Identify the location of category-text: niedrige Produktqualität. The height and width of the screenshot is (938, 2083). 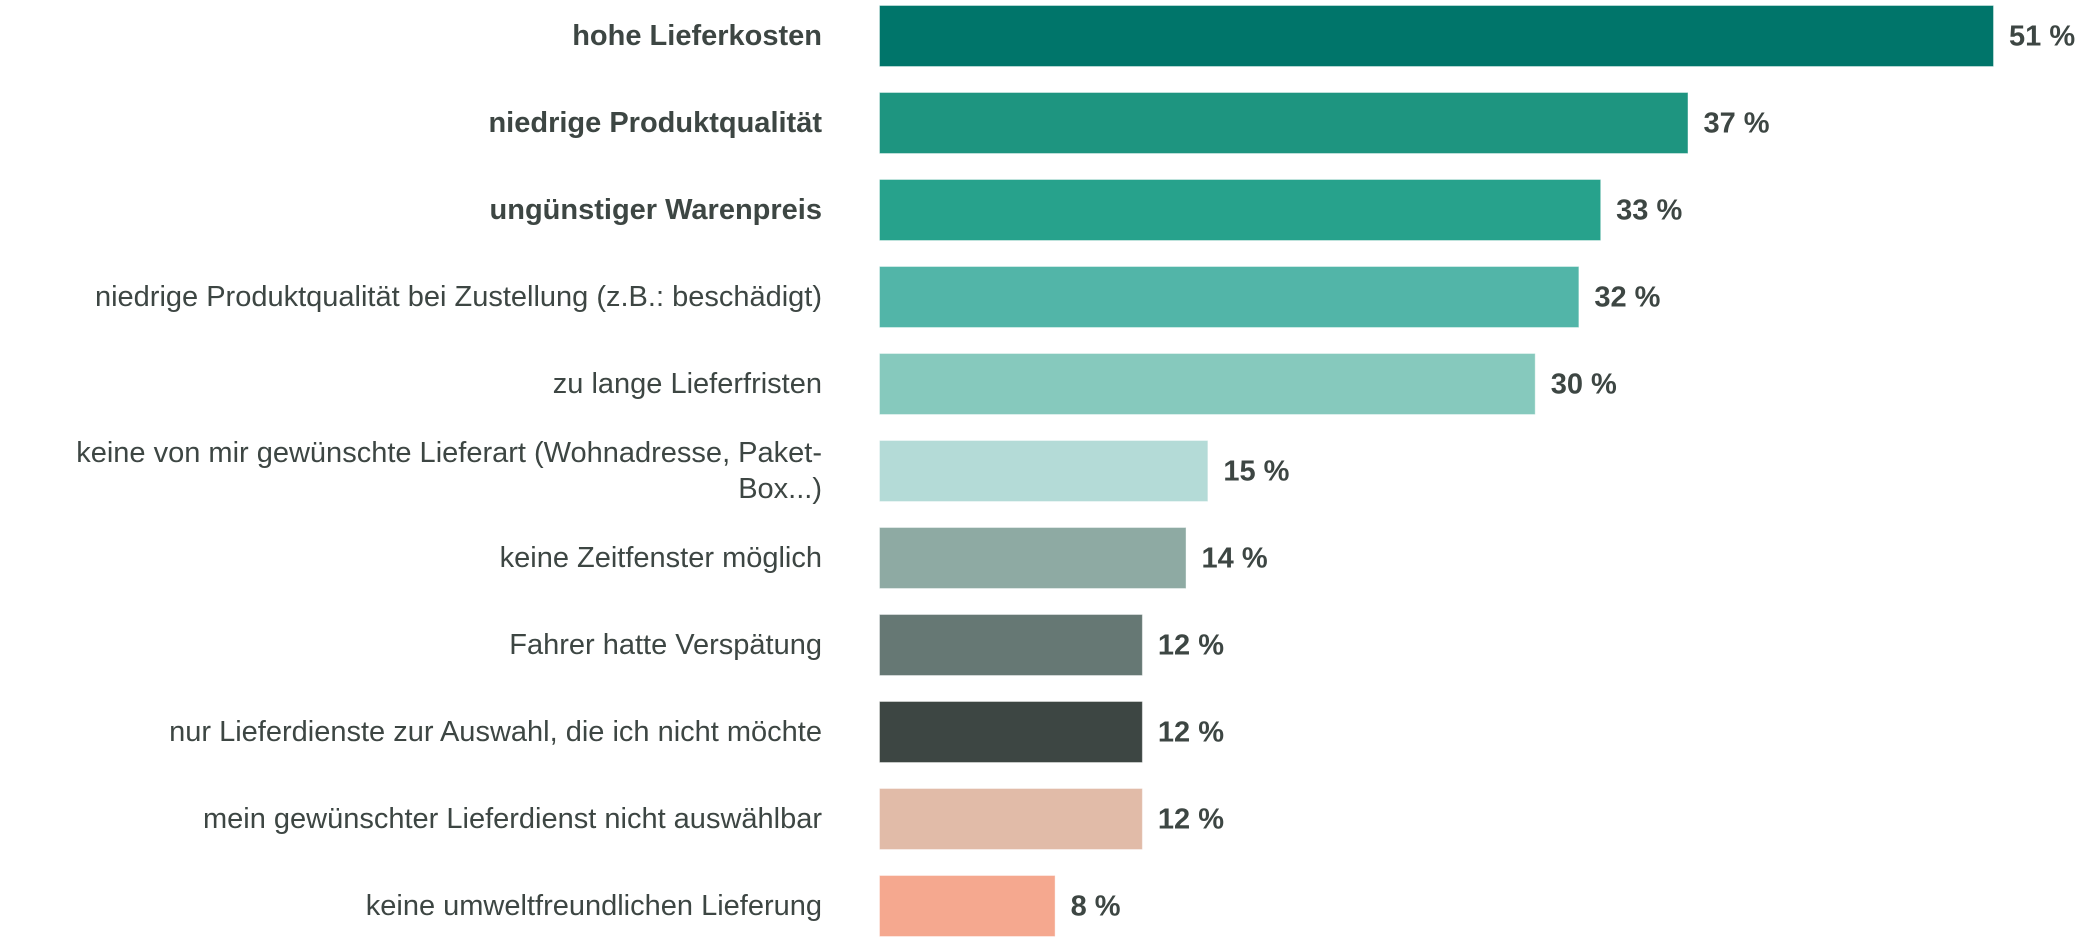
(655, 123).